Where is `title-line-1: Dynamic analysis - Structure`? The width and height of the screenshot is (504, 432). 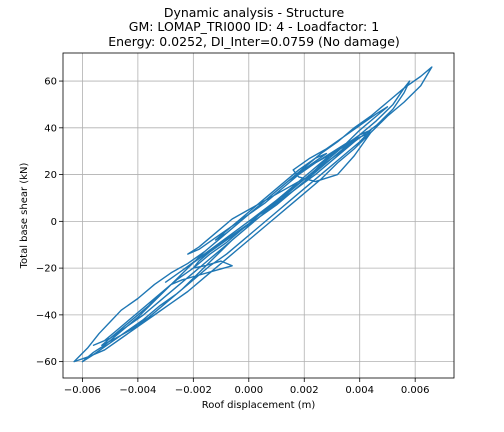
title-line-1: Dynamic analysis - Structure is located at coordinates (254, 12).